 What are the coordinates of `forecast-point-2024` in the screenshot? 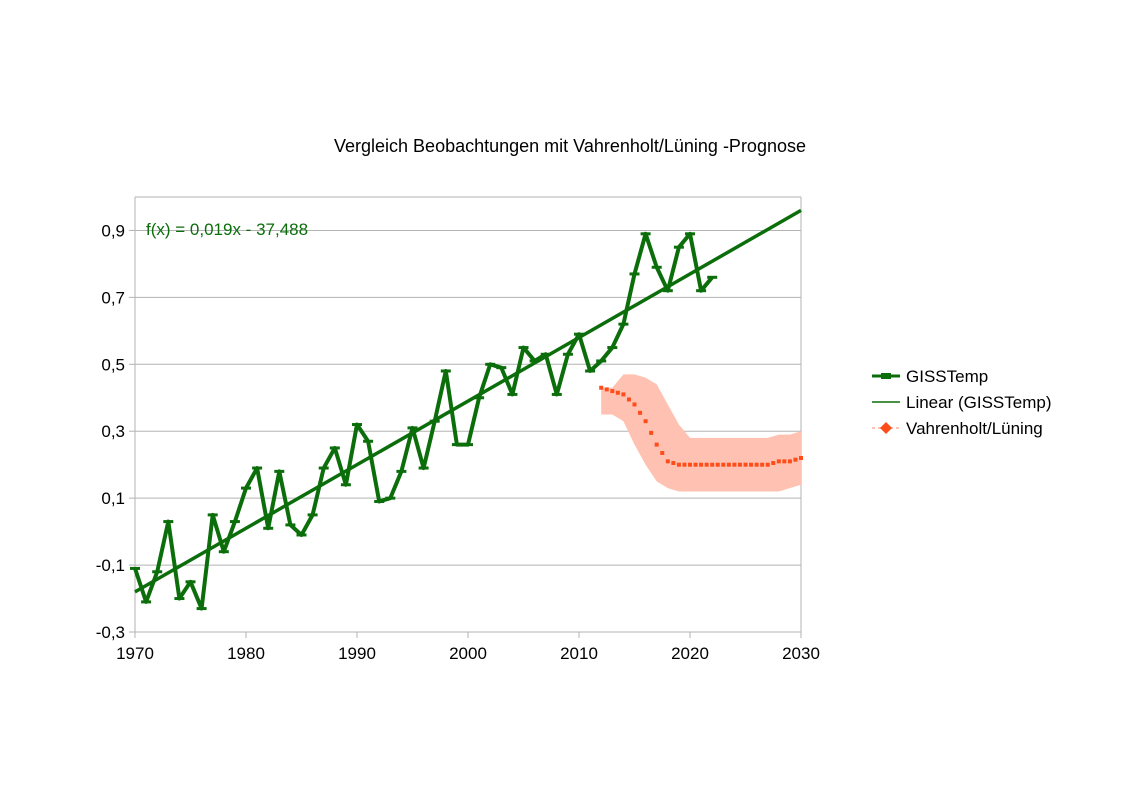 It's located at (734, 464).